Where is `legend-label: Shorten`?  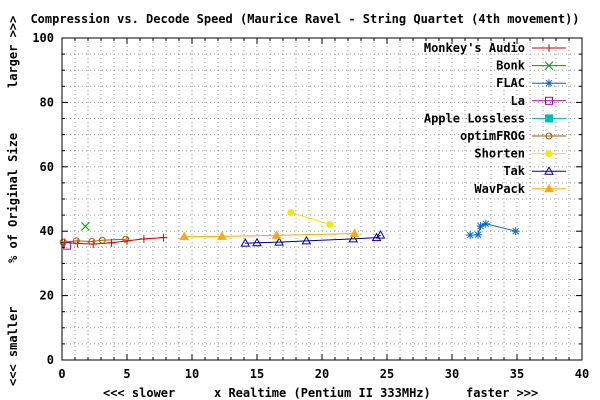 legend-label: Shorten is located at coordinates (499, 154).